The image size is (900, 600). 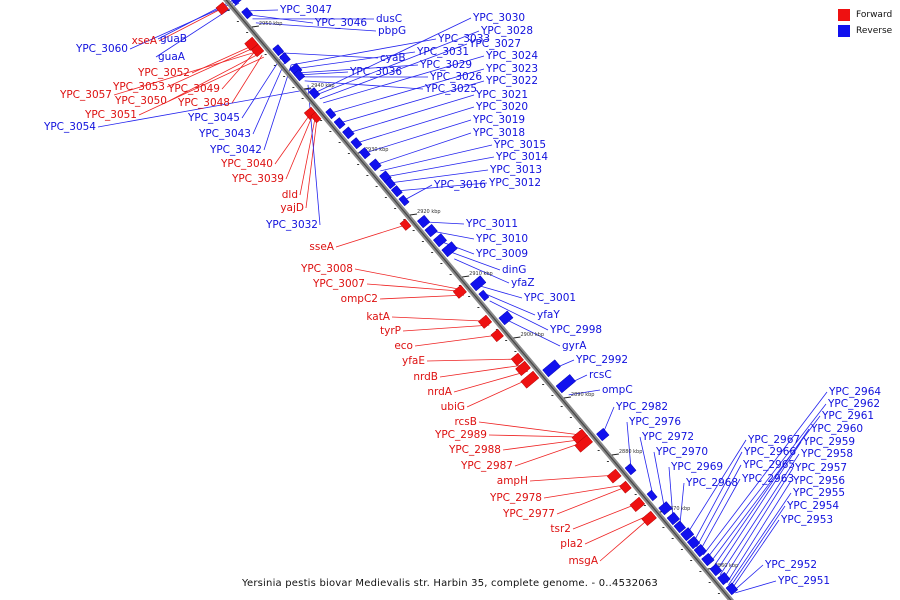 What do you see at coordinates (521, 157) in the screenshot?
I see `gene-label: YPC_3014` at bounding box center [521, 157].